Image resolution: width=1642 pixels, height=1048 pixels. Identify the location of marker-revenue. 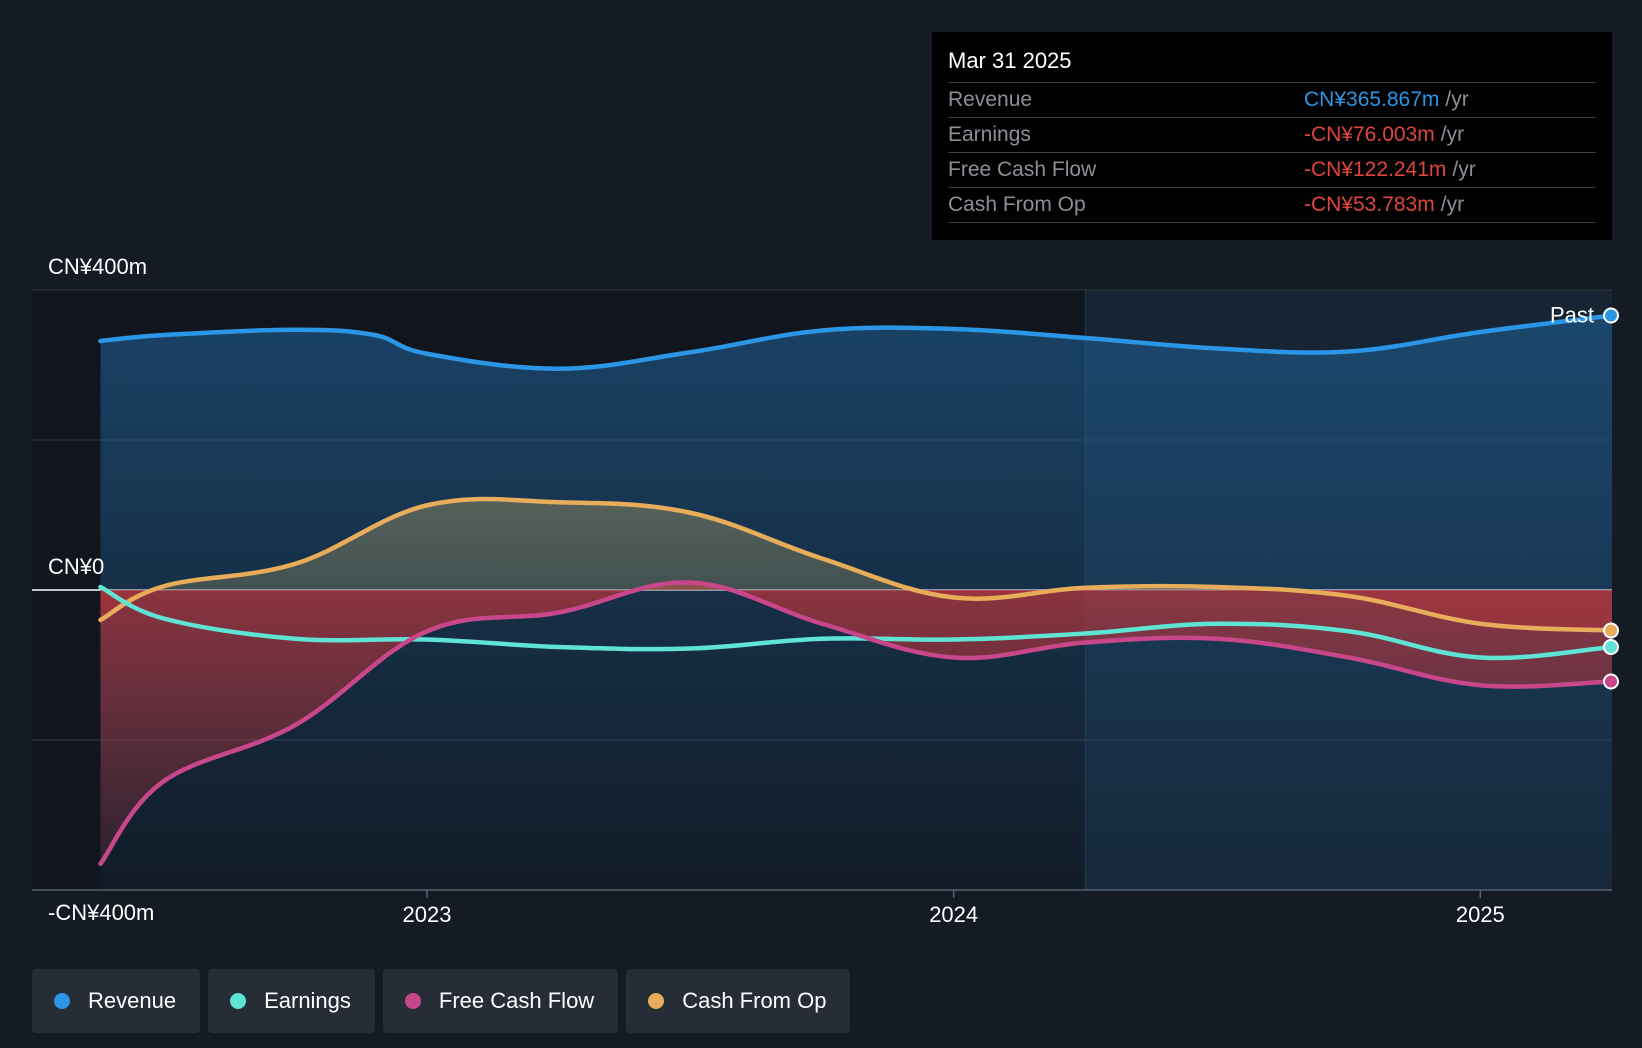
(1611, 315).